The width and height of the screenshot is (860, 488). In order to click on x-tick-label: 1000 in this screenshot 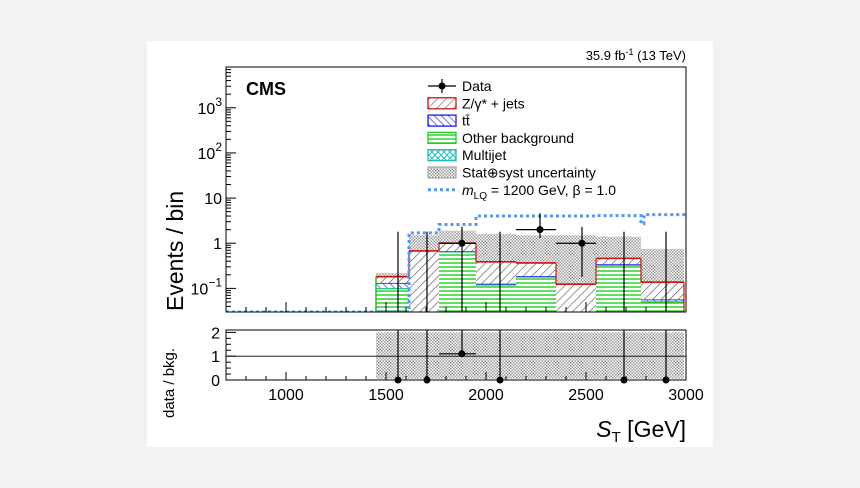, I will do `click(286, 395)`.